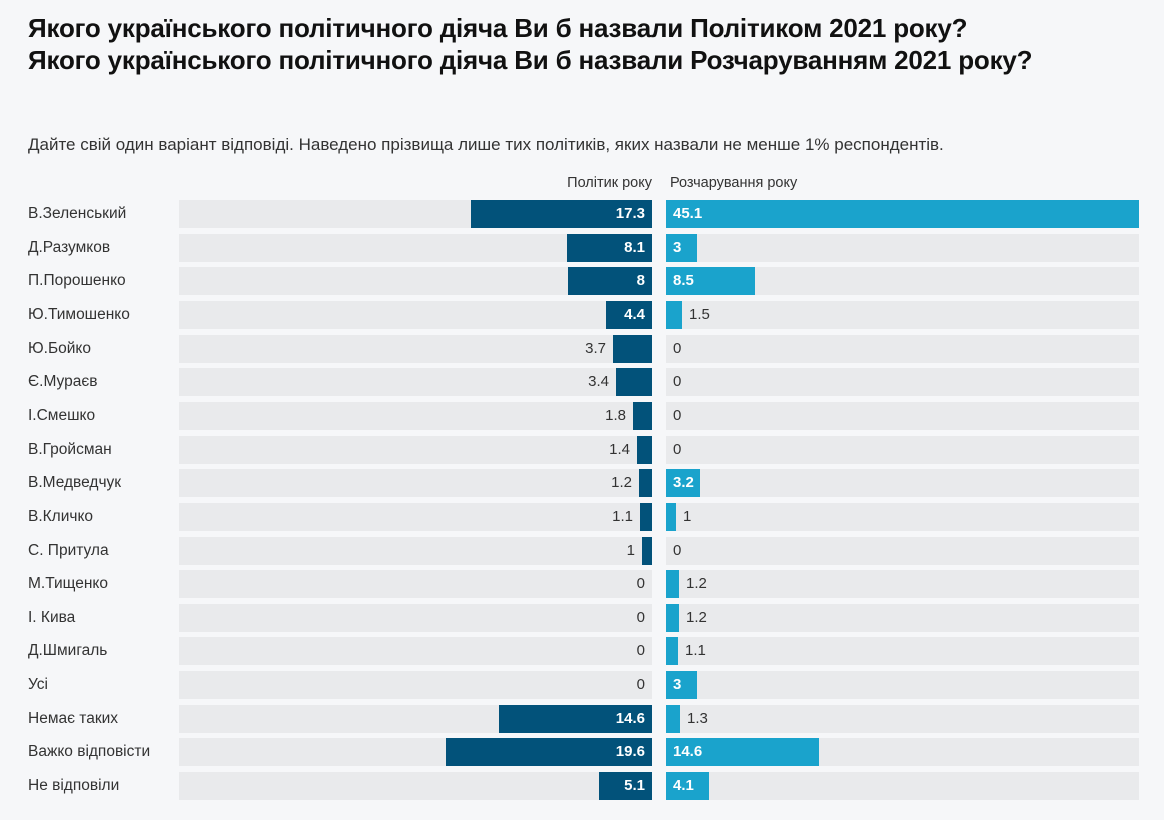 Image resolution: width=1164 pixels, height=820 pixels. Describe the element at coordinates (688, 752) in the screenshot. I see `value-label-disappointment: 14.6` at that location.